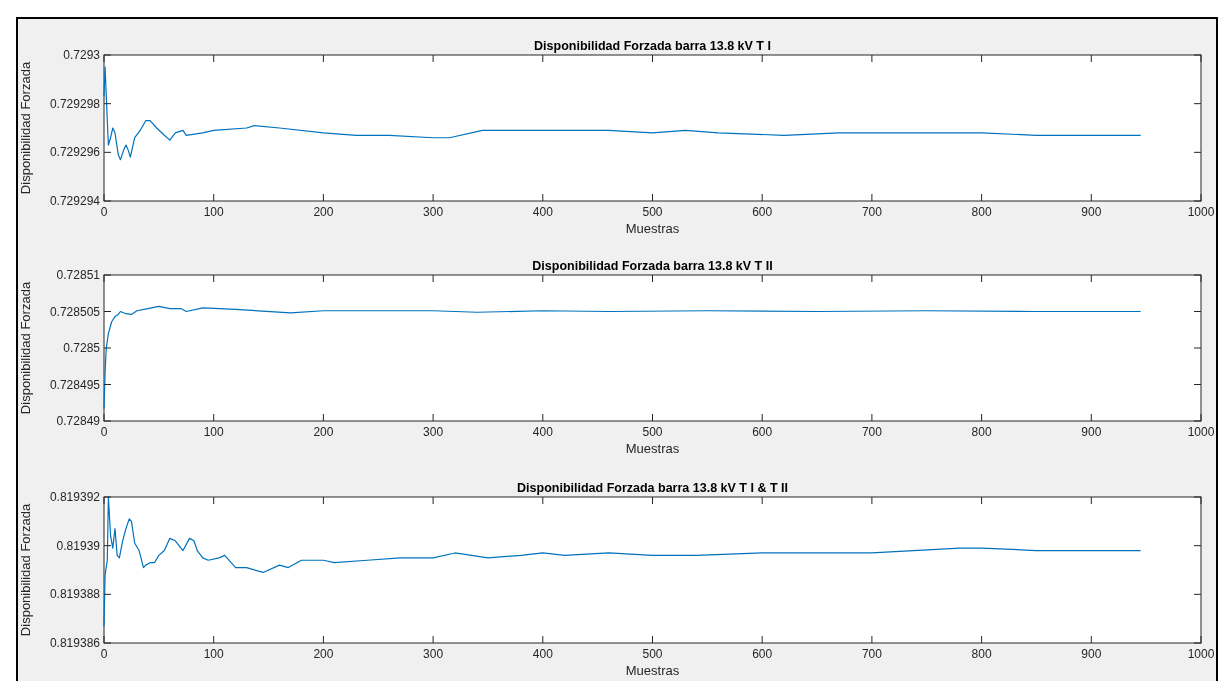 The image size is (1225, 689). I want to click on y-tick-label: 0.729294, so click(75, 201).